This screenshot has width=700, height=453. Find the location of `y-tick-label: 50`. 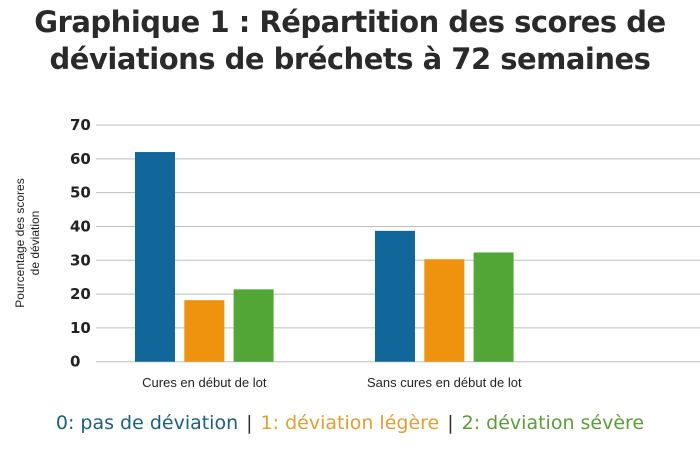

y-tick-label: 50 is located at coordinates (80, 193).